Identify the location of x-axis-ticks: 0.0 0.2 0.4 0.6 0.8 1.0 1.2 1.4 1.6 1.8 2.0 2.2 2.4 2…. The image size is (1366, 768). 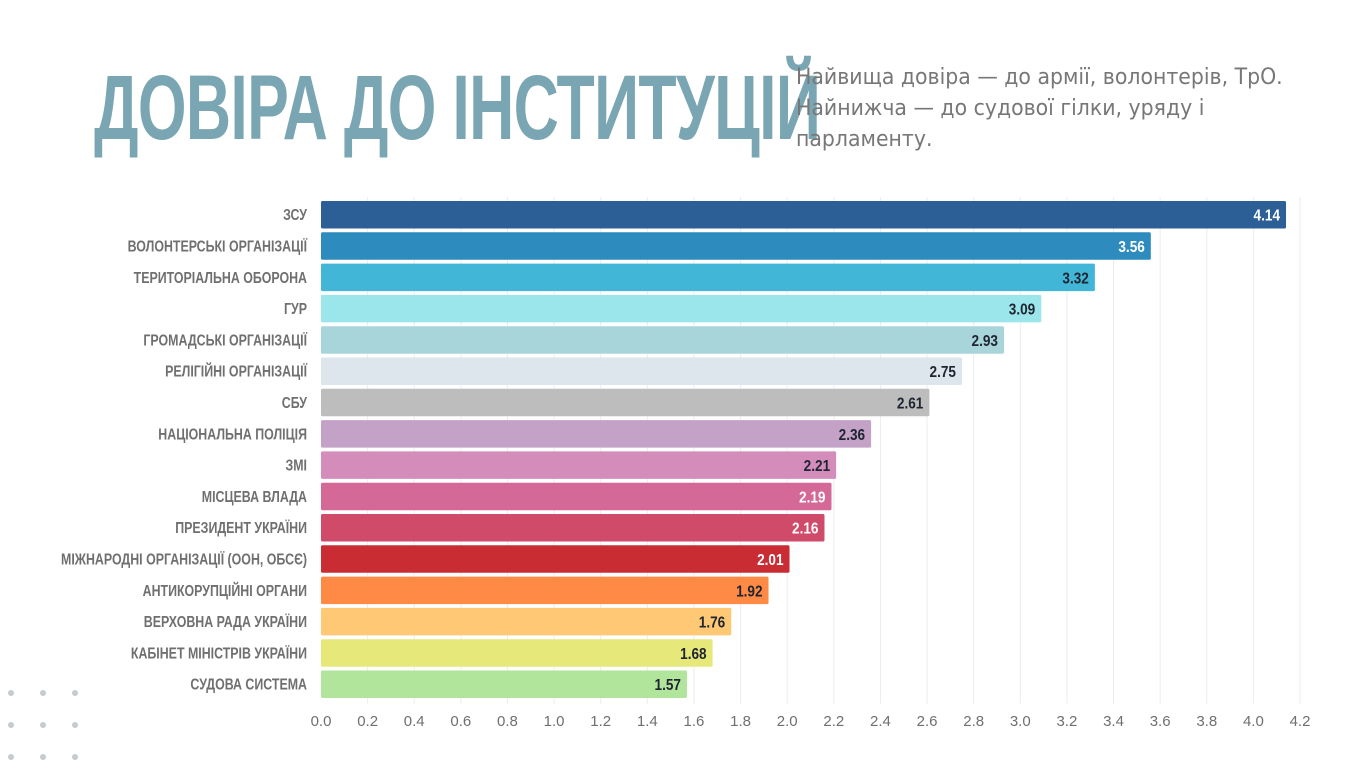
(811, 721).